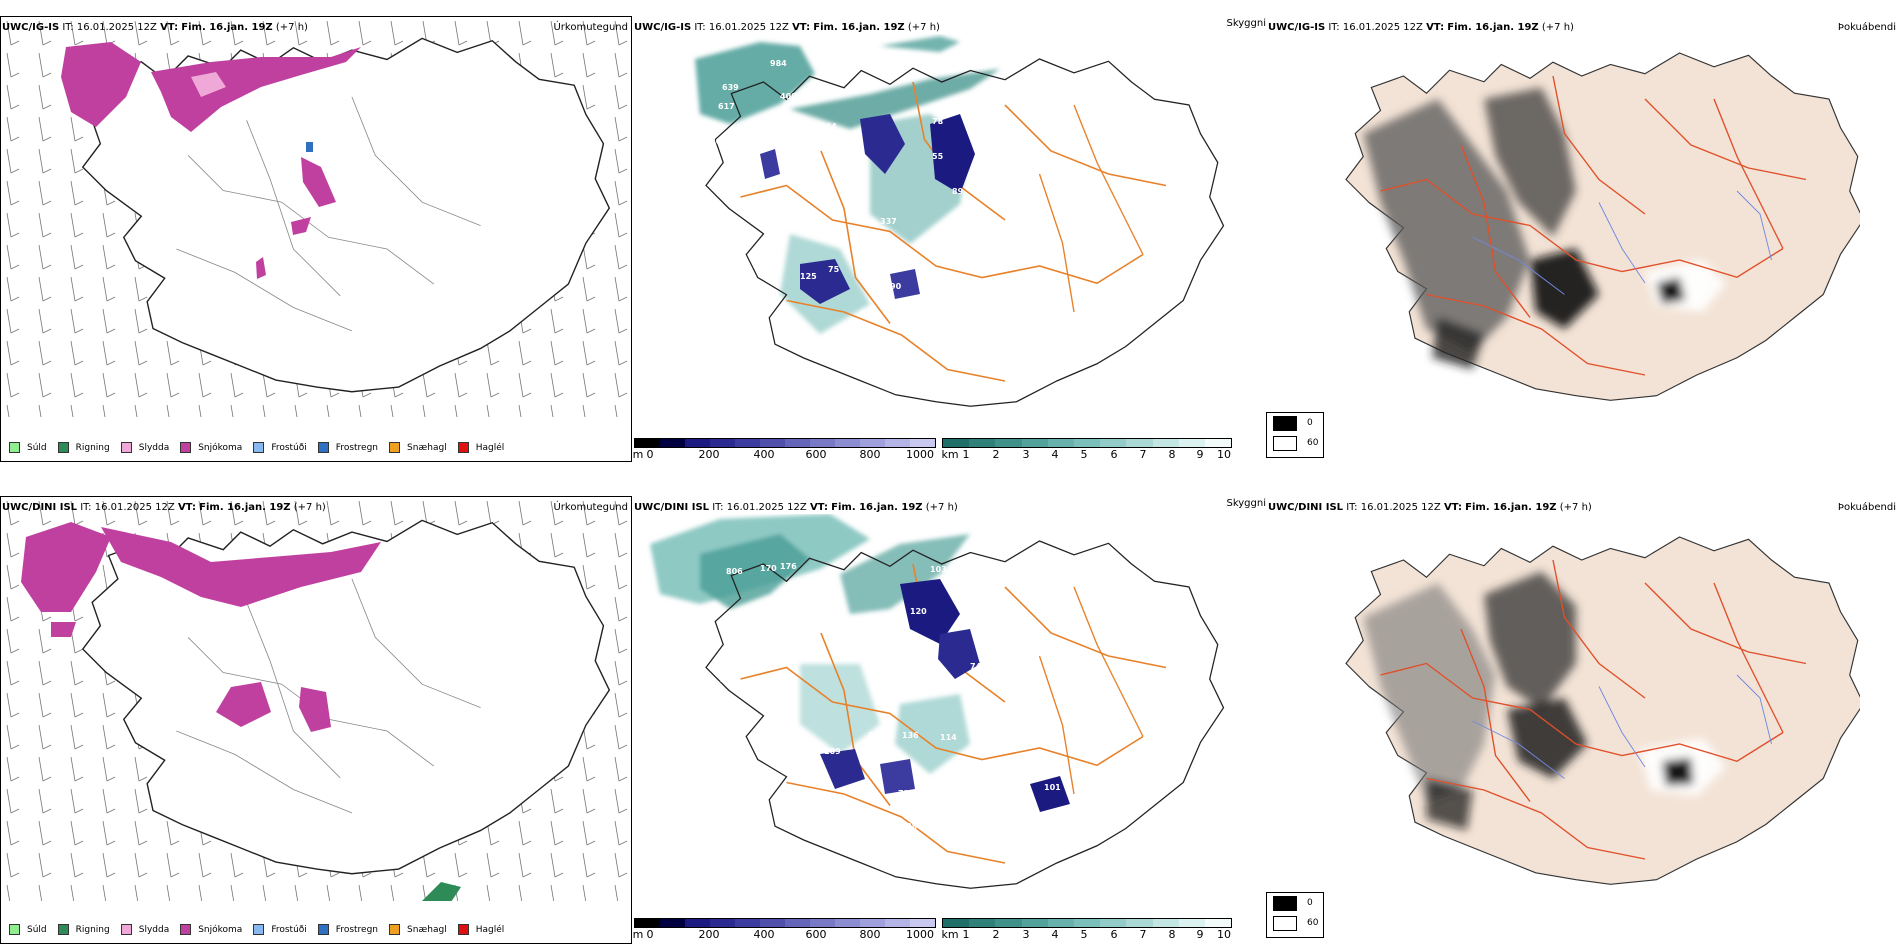 This screenshot has width=1900, height=950. I want to click on vis-label: 151, so click(800, 131).